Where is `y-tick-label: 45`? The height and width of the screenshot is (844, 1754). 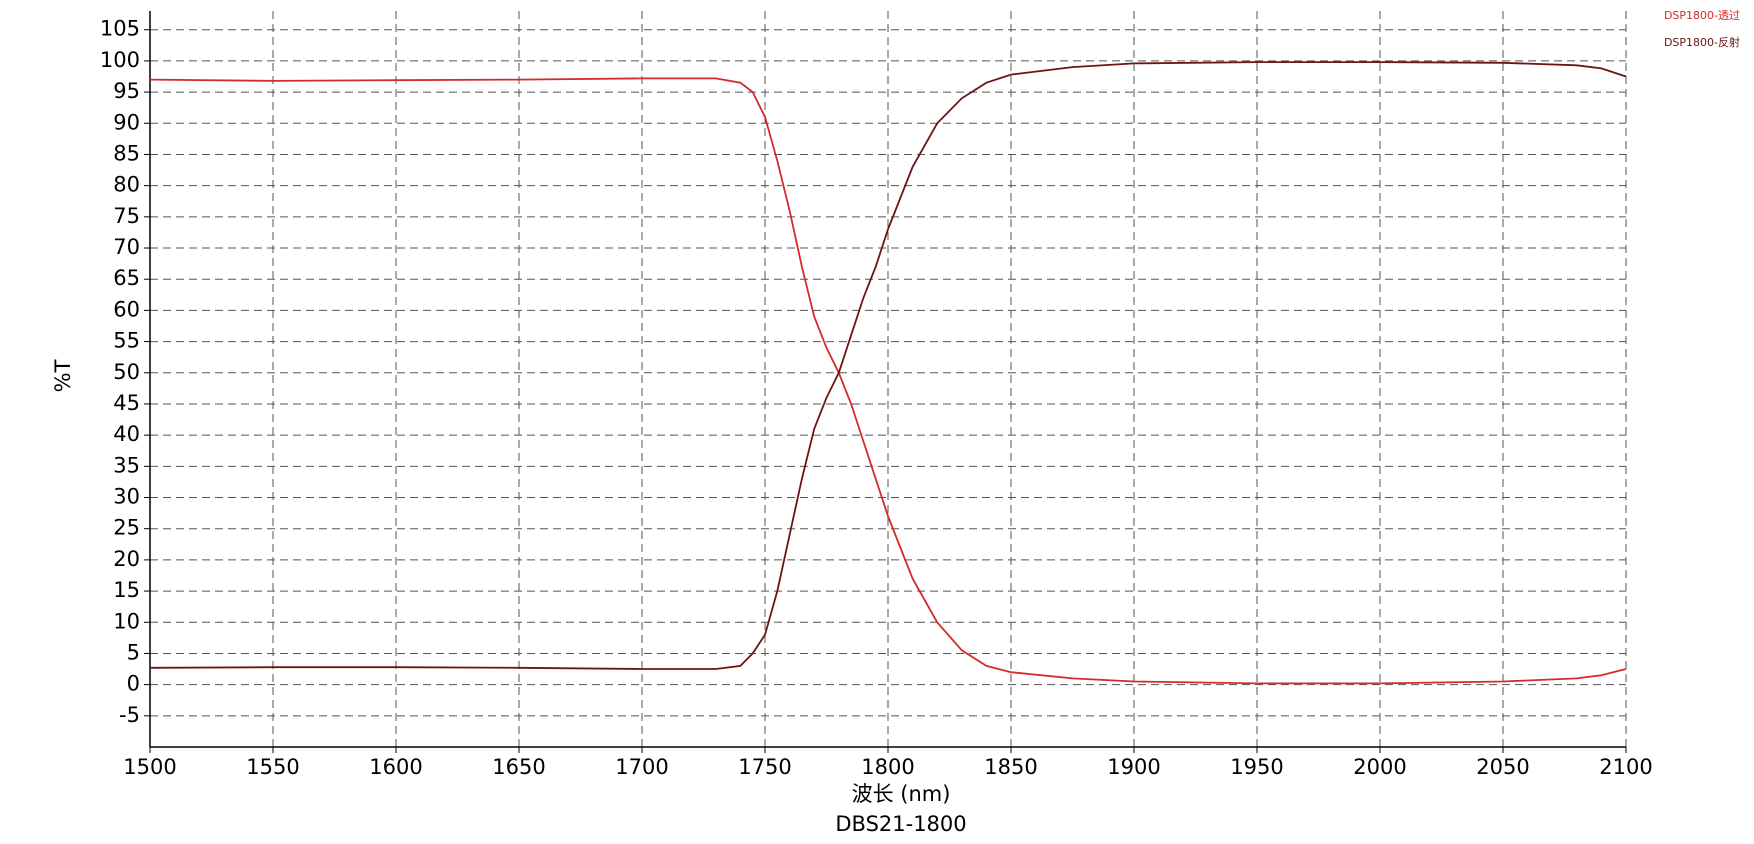
y-tick-label: 45 is located at coordinates (126, 403).